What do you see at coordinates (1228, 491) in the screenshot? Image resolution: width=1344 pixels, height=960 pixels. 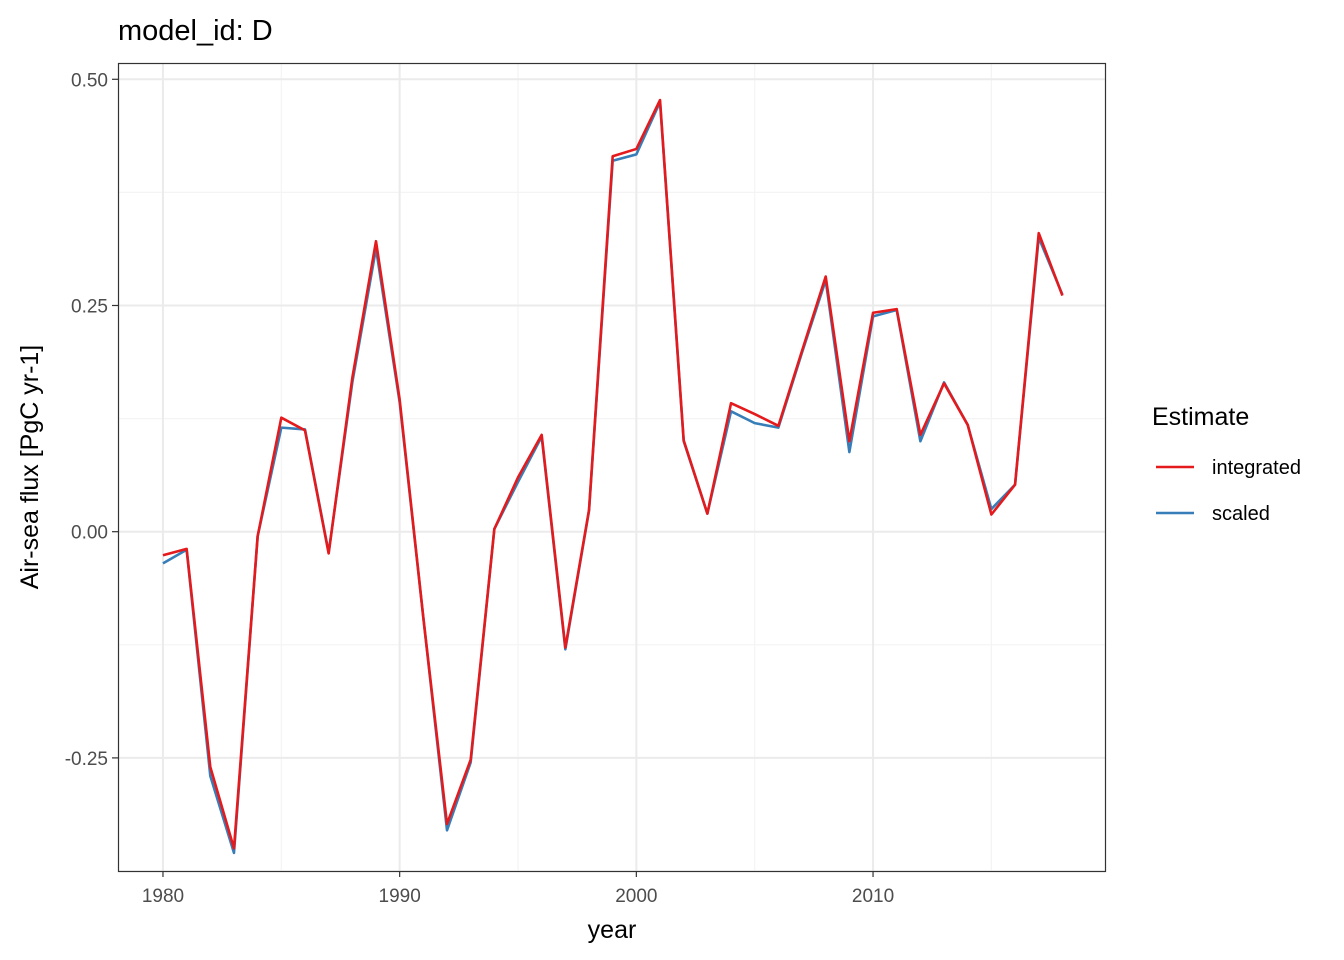 I see `legend-entries: integrated scaled` at bounding box center [1228, 491].